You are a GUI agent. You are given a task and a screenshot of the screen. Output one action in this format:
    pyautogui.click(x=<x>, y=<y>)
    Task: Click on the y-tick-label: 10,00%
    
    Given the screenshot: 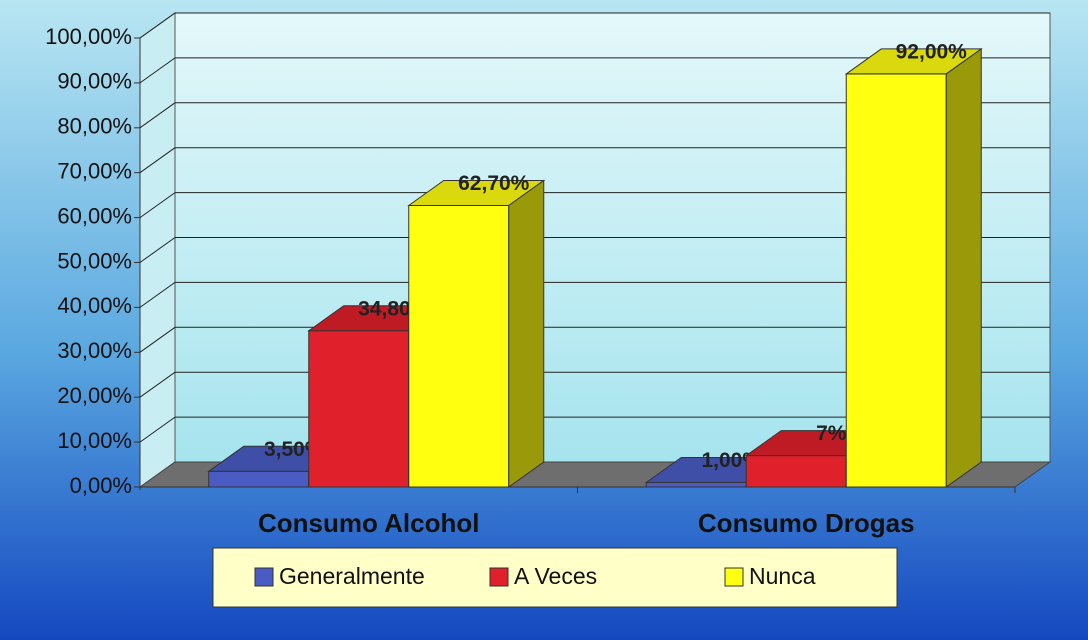 What is the action you would take?
    pyautogui.click(x=94, y=440)
    